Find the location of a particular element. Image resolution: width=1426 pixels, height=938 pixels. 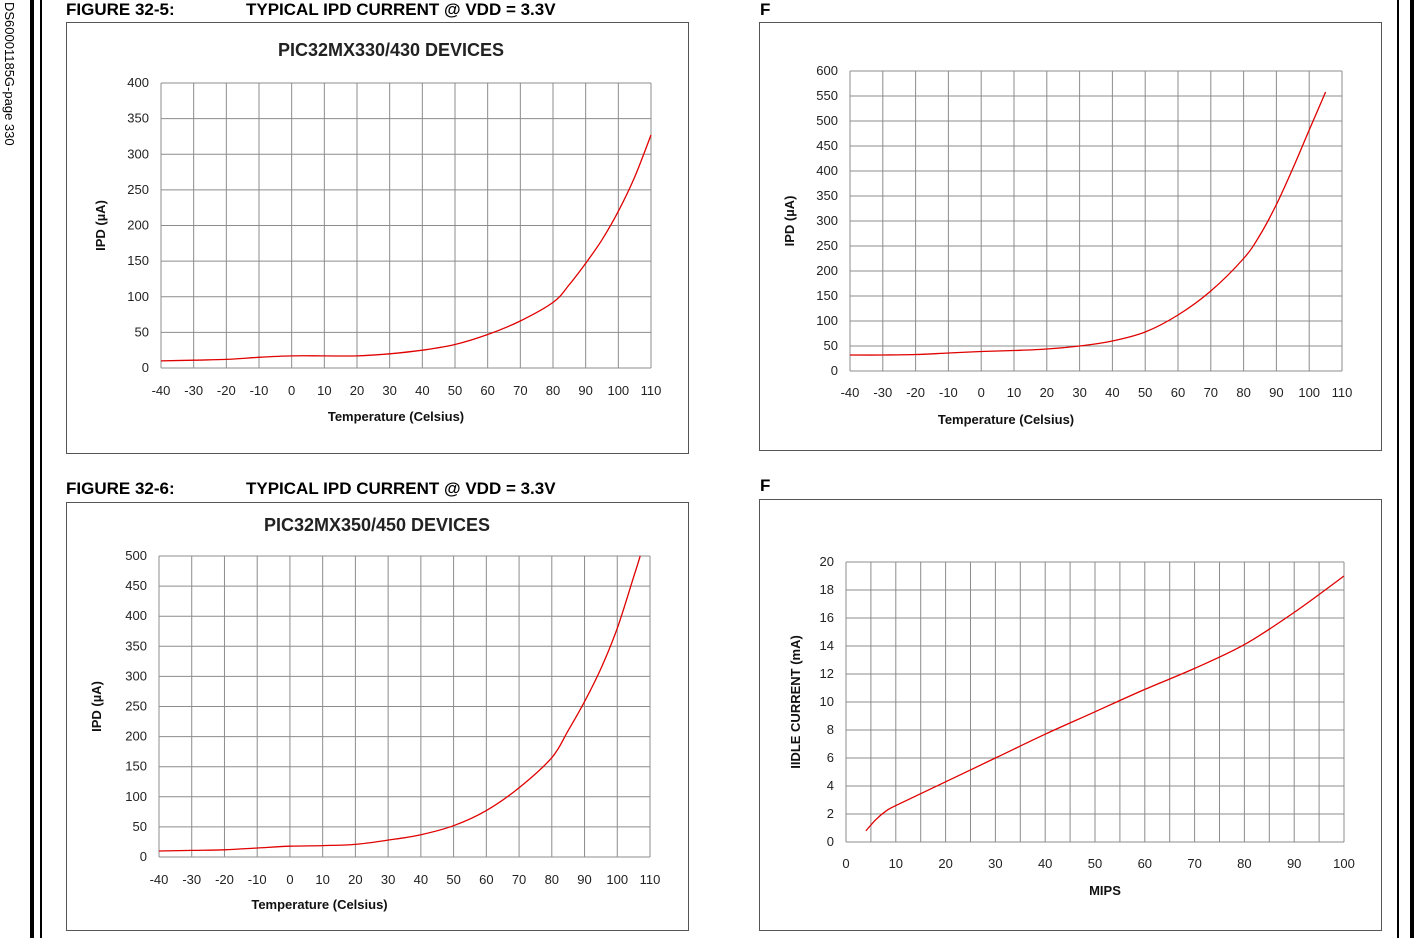

y-tick-label: 12 is located at coordinates (827, 673).